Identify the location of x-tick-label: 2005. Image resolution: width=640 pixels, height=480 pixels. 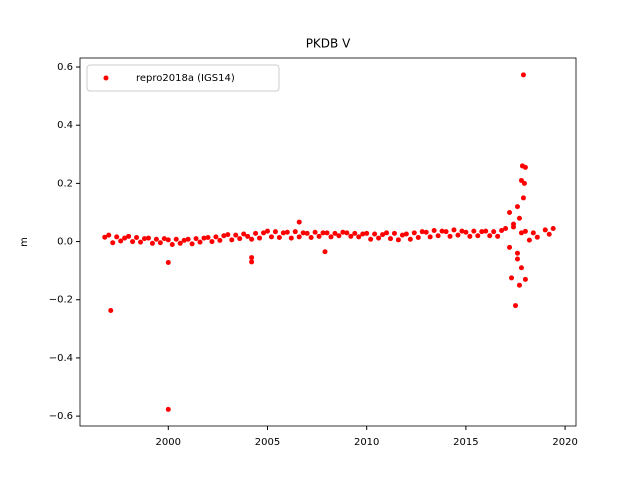
(267, 442).